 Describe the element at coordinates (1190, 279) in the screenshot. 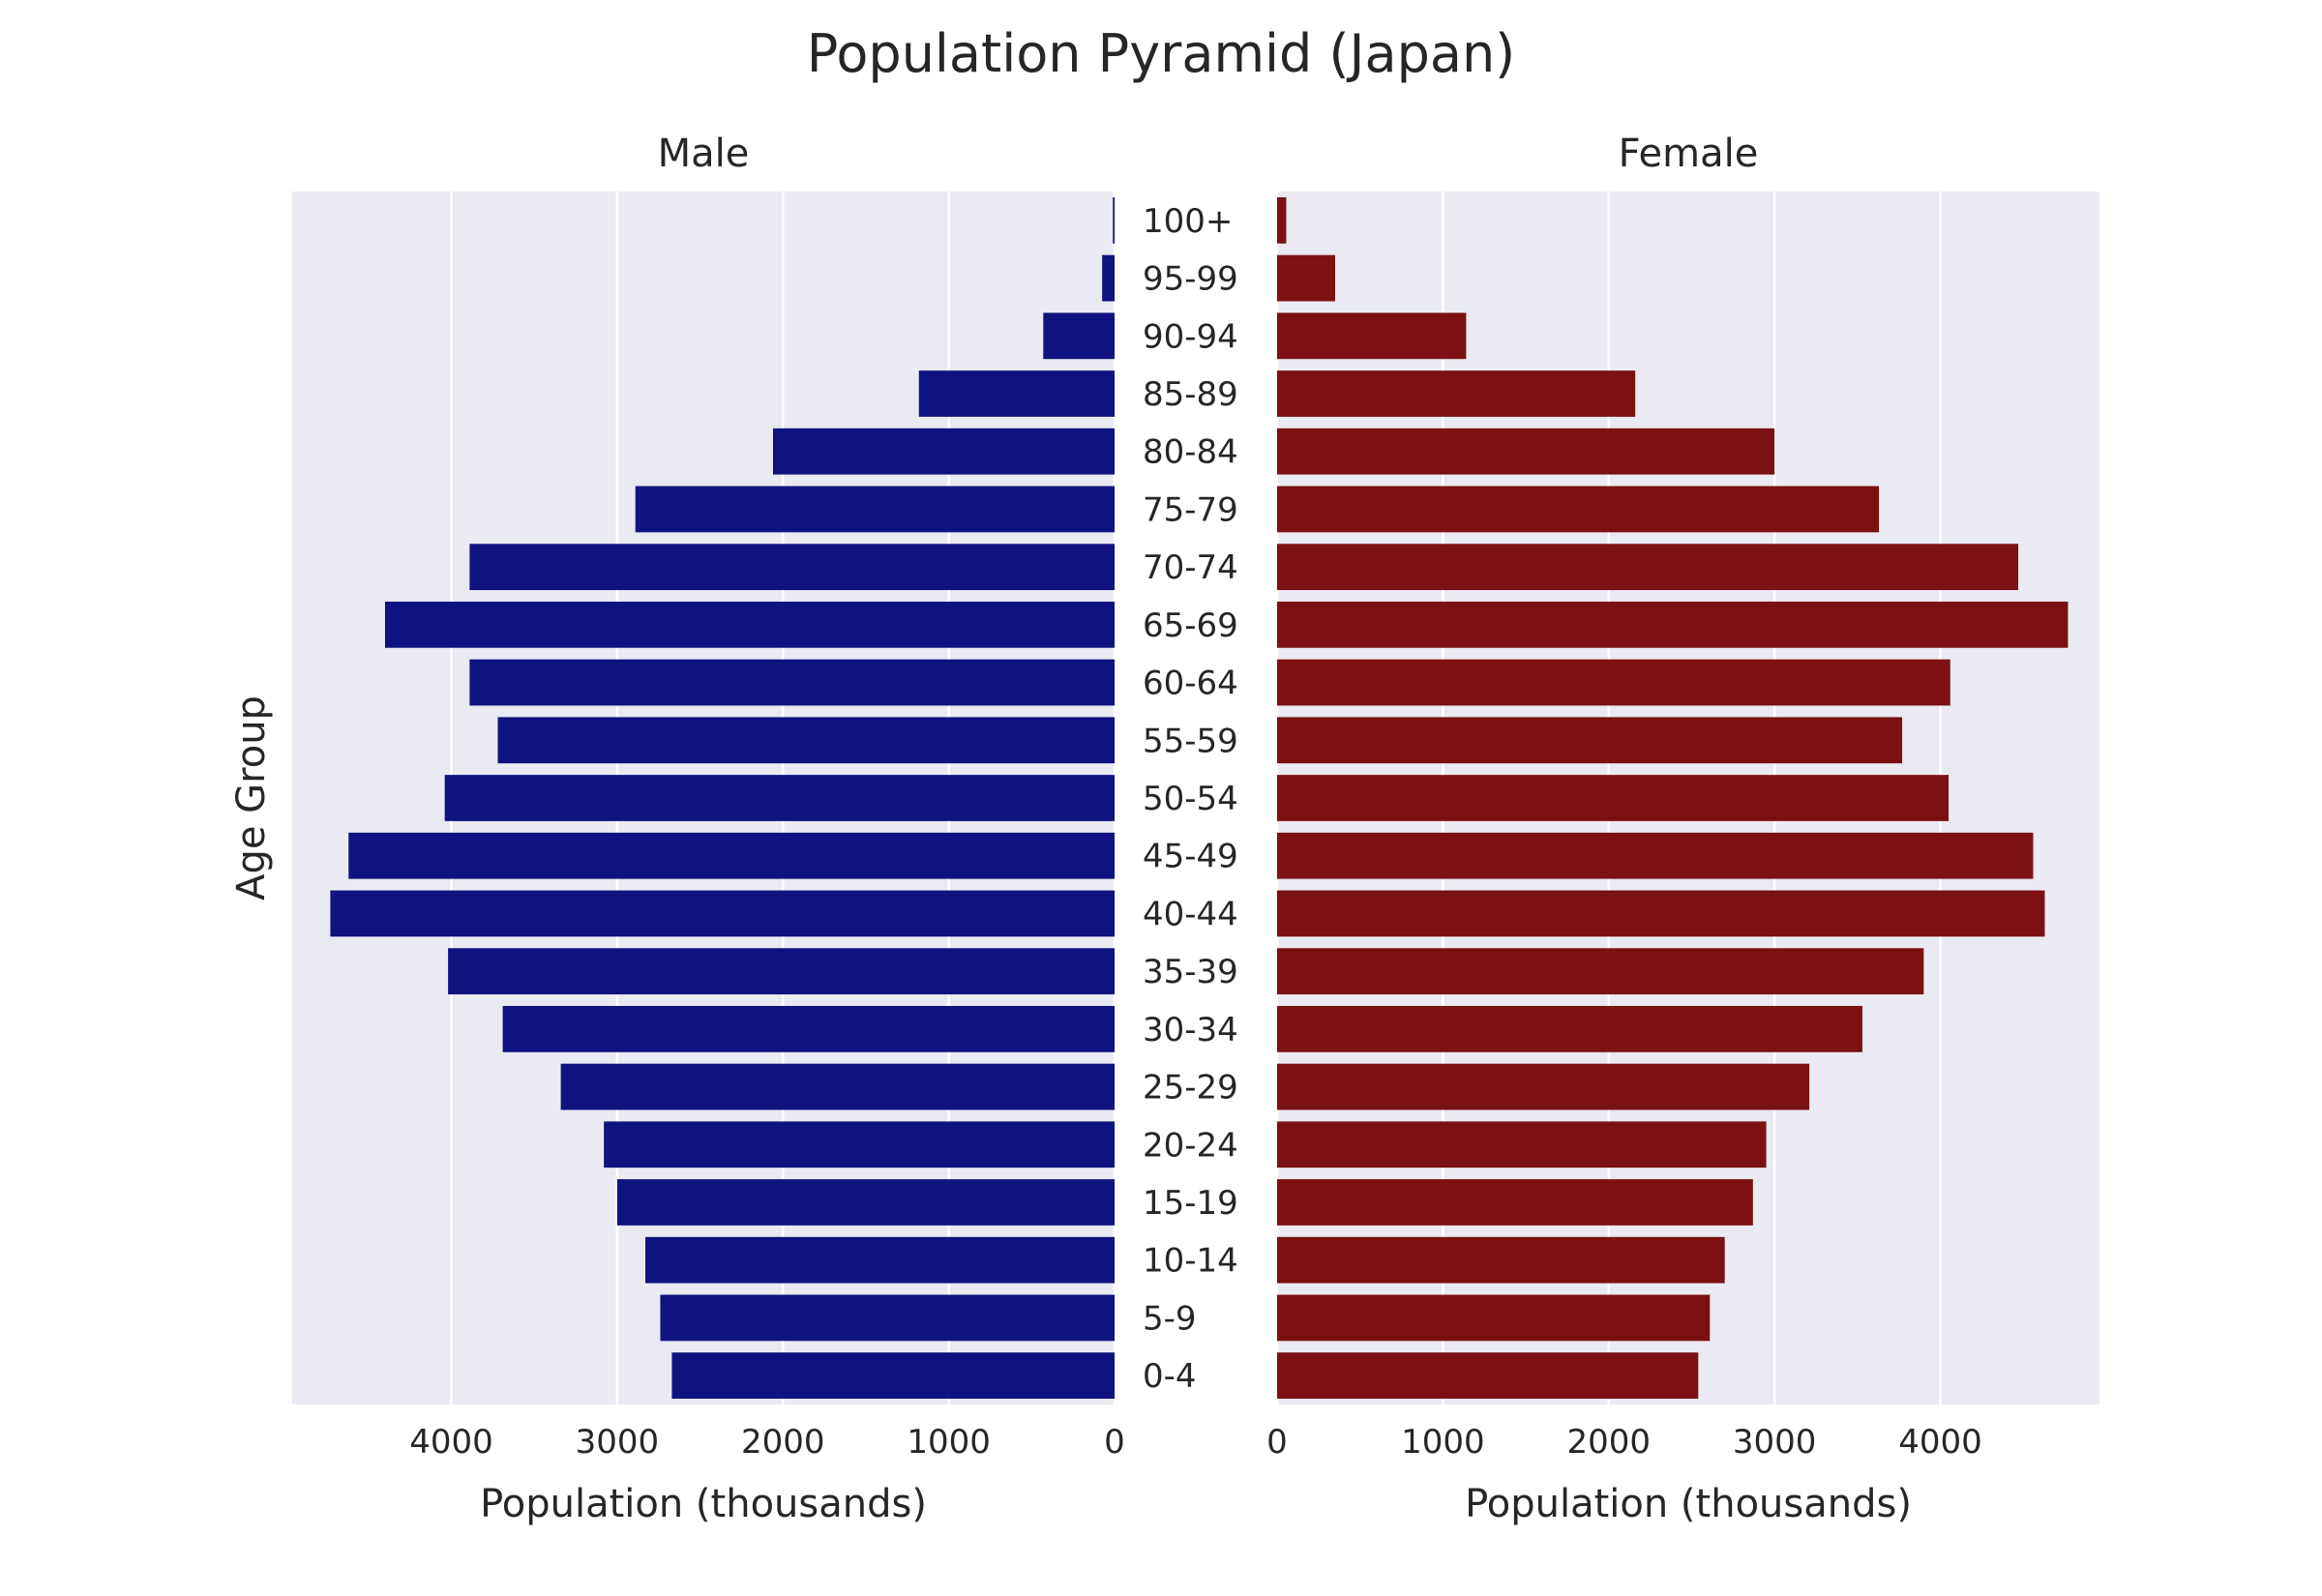

I see `age-group-label: 95-99` at that location.